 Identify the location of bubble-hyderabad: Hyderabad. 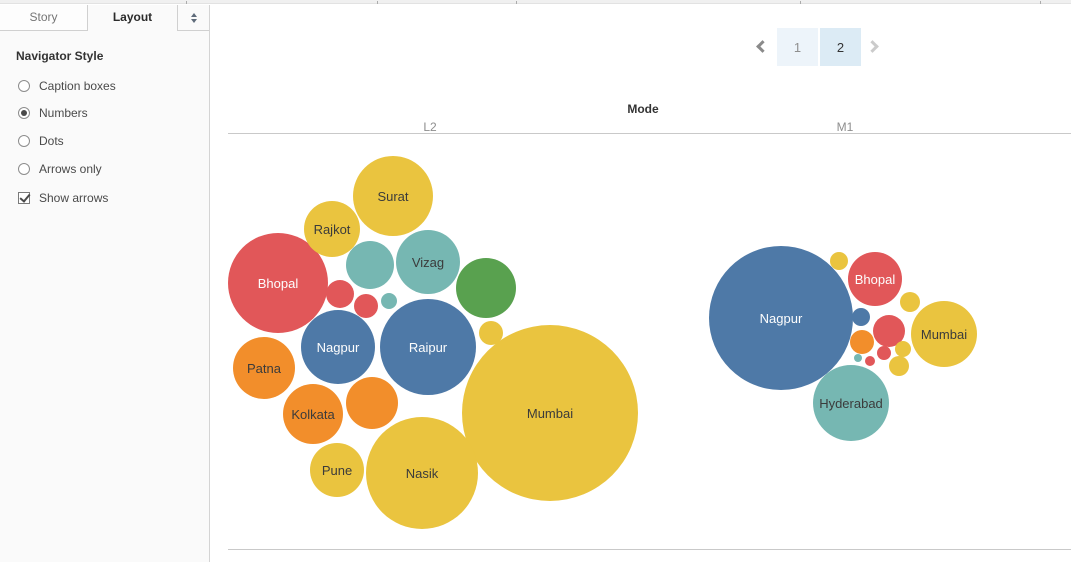
(851, 403).